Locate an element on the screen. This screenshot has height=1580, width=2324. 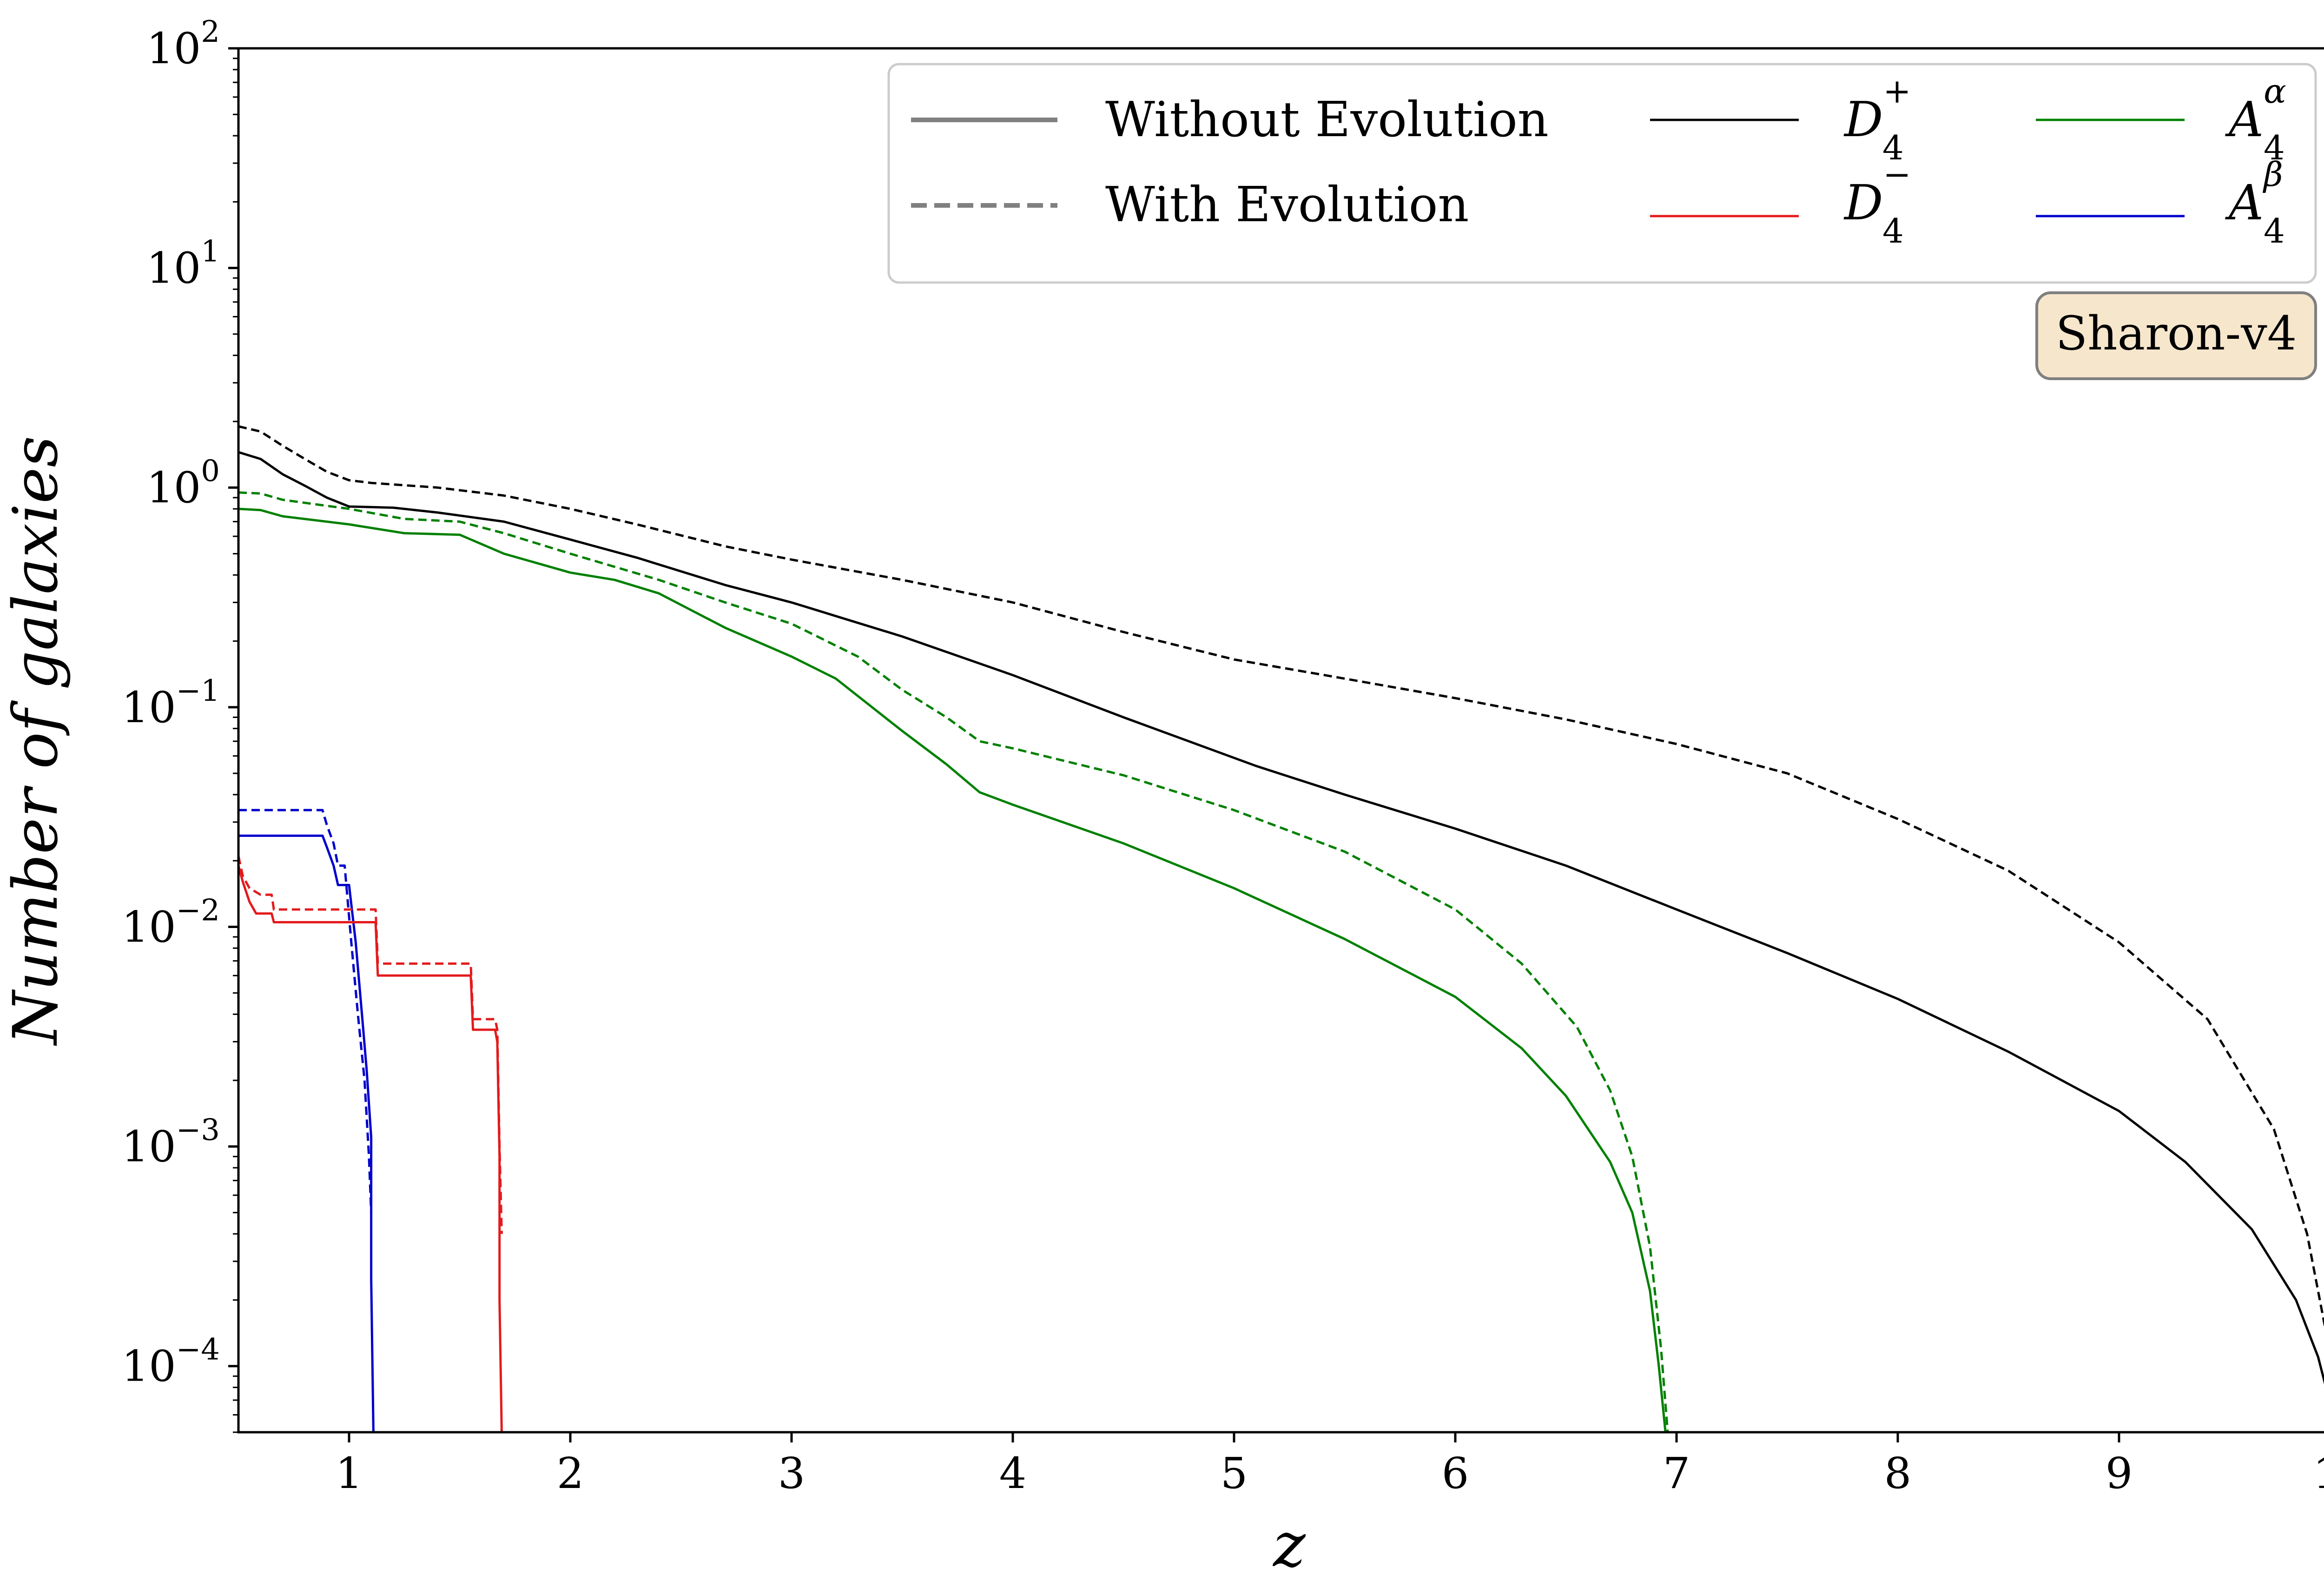
series-line-a4beta-without-evolution is located at coordinates (306, 1133).